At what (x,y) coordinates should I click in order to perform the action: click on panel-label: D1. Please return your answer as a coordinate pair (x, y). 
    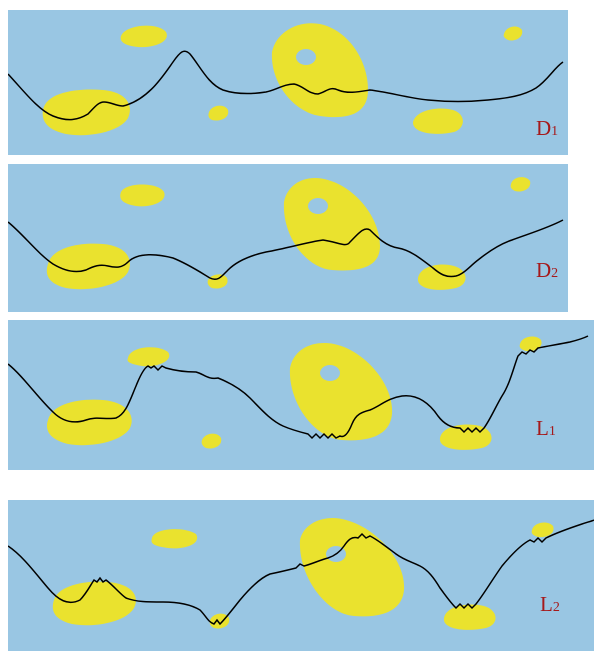
    Looking at the image, I should click on (547, 128).